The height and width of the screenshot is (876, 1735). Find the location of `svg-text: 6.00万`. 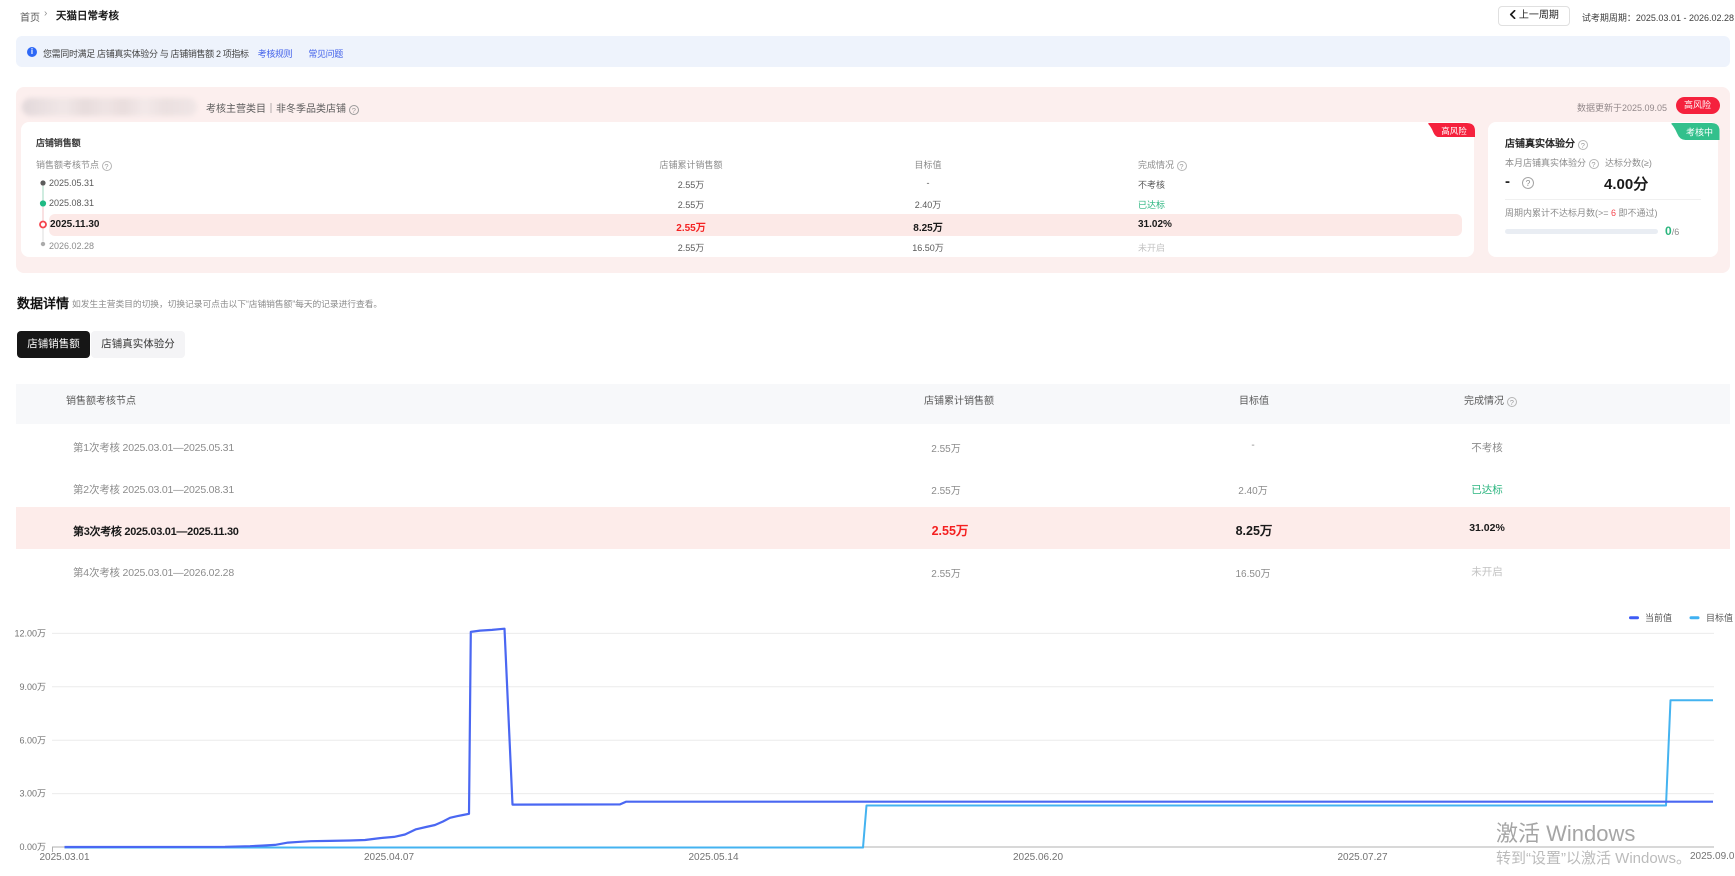

svg-text: 6.00万 is located at coordinates (32, 740).